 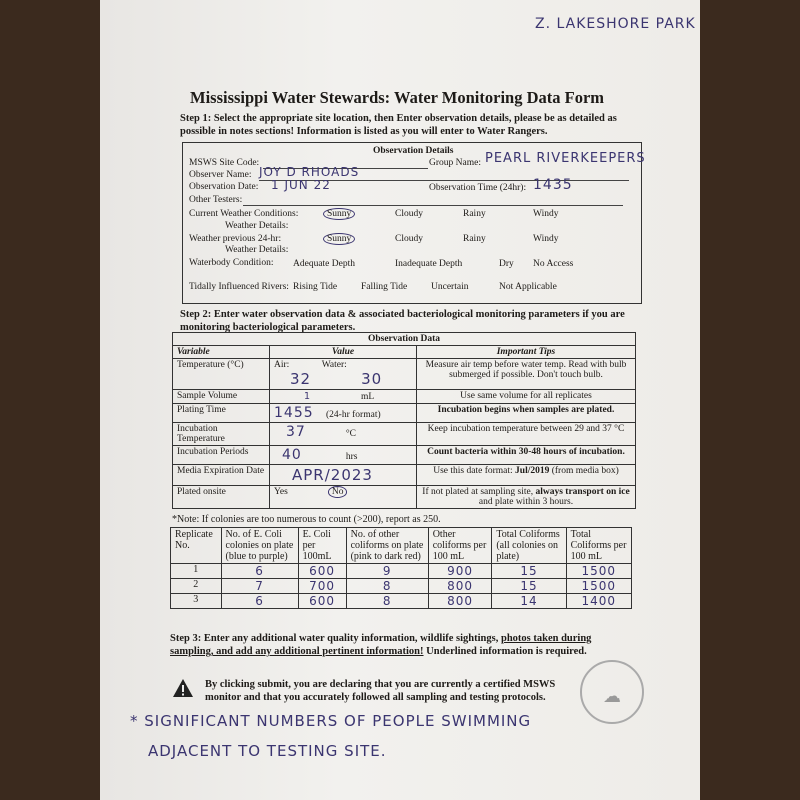 What do you see at coordinates (529, 545) in the screenshot?
I see `column-header: Total Coliforms (all colonies on plate)` at bounding box center [529, 545].